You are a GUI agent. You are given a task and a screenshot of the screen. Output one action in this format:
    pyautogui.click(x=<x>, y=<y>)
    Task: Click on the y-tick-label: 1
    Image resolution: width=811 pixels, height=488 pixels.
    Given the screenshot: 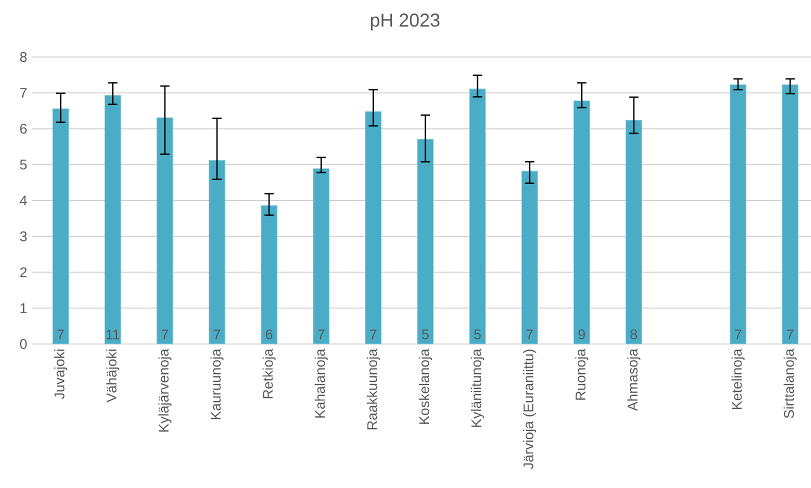 What is the action you would take?
    pyautogui.click(x=23, y=308)
    